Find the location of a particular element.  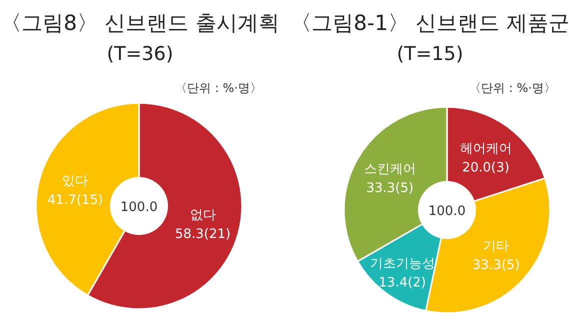

chart-title: 〈그림8-1〉 신브랜드 제품군 is located at coordinates (429, 23).